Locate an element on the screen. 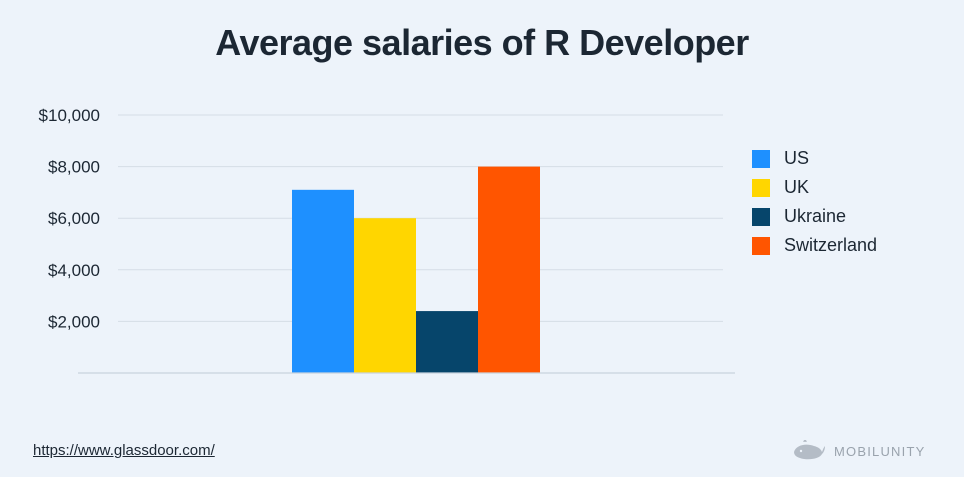  legend-label: Ukraine is located at coordinates (815, 216).